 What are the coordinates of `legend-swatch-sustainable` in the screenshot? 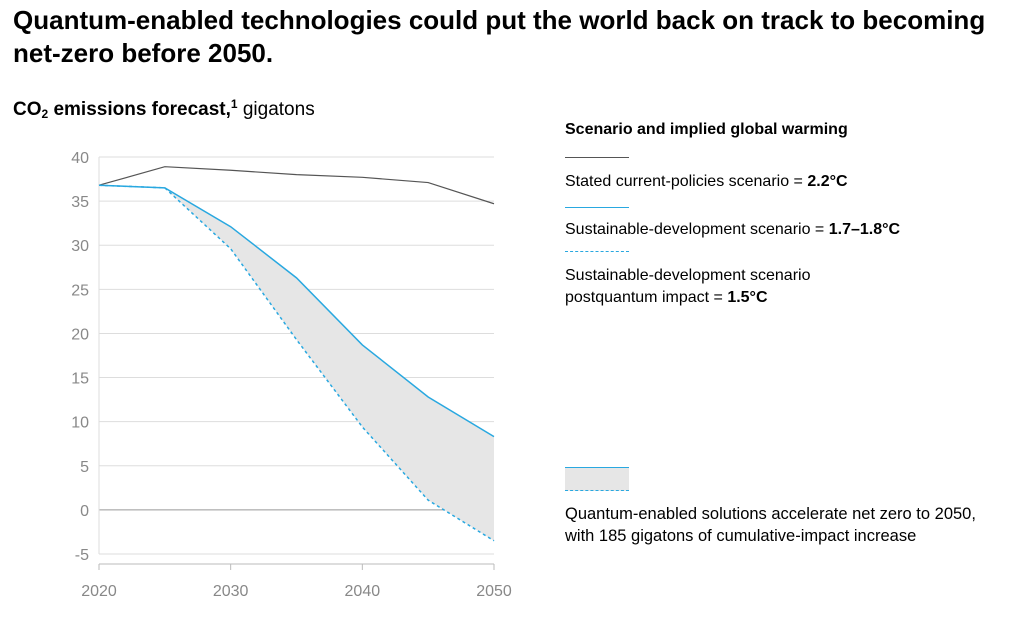 It's located at (597, 207).